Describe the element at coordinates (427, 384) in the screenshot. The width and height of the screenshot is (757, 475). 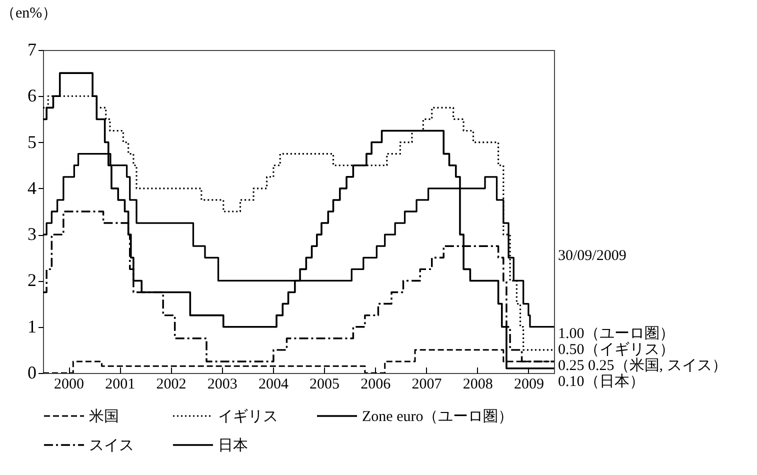
I see `x-tick-label: 2007` at that location.